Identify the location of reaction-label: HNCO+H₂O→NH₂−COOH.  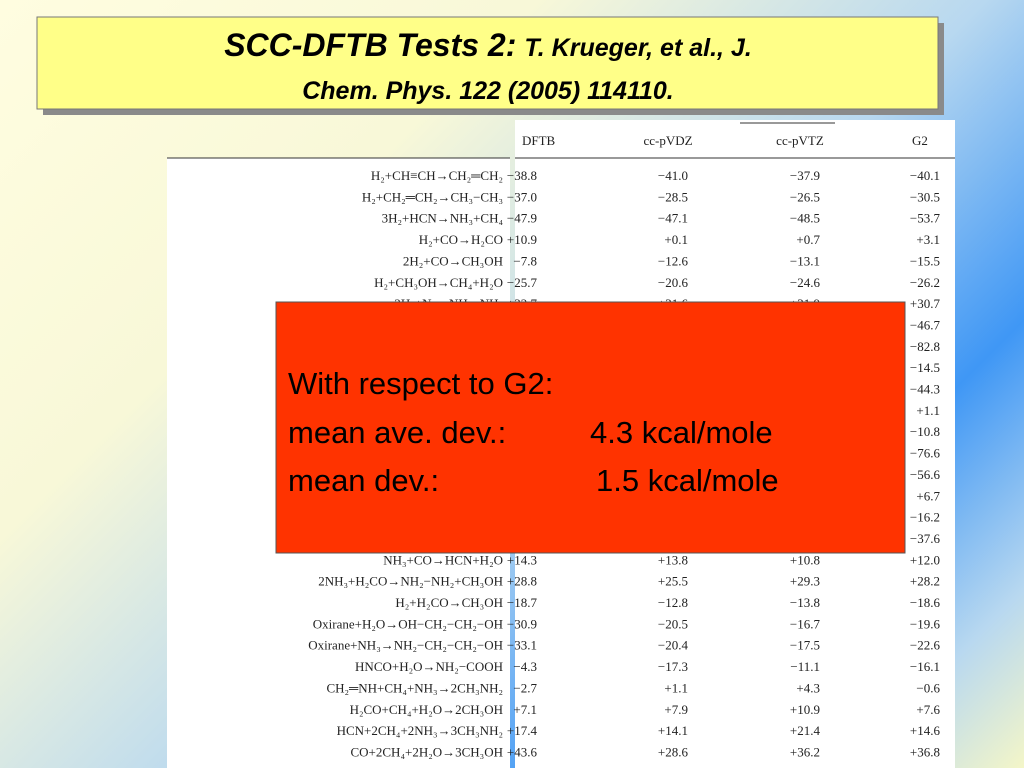
(429, 666).